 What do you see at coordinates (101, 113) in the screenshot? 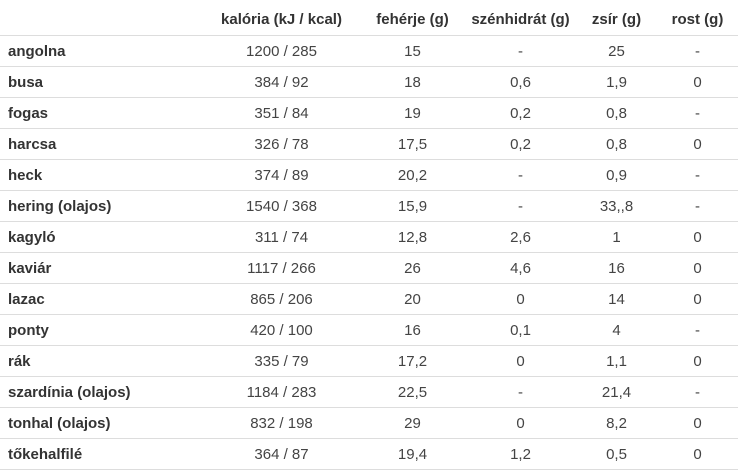
I see `cell-name: fogas` at bounding box center [101, 113].